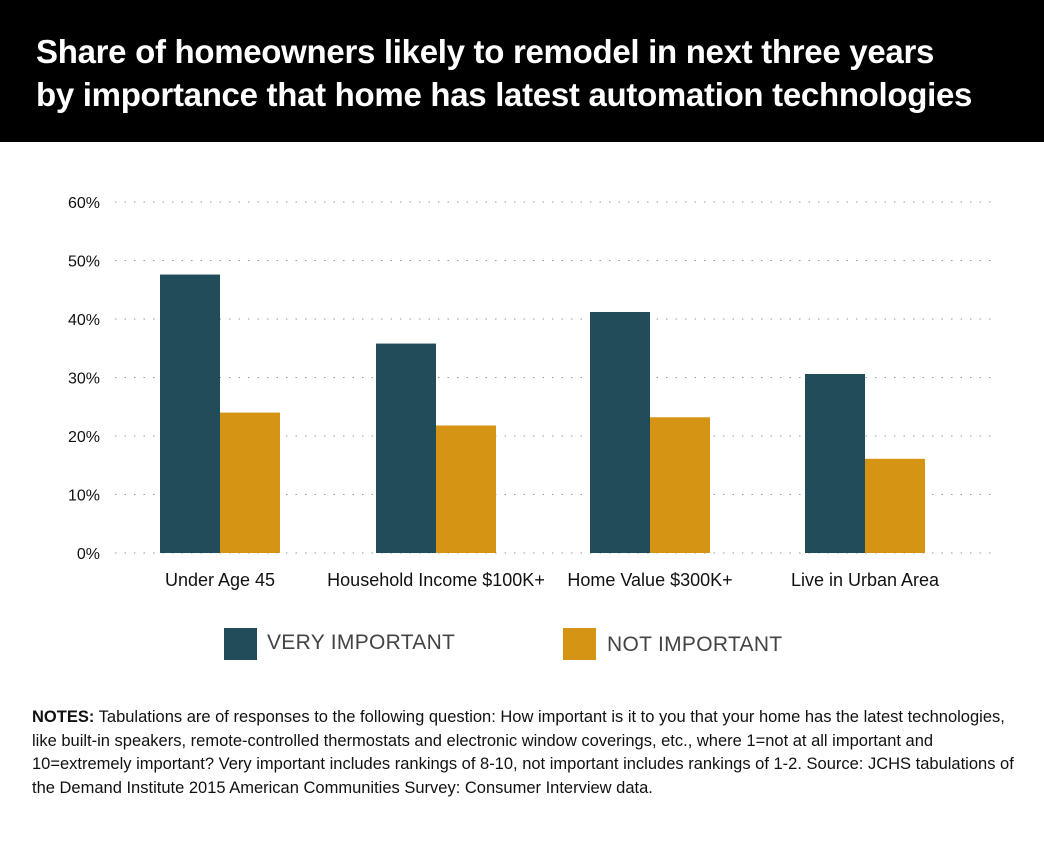 The height and width of the screenshot is (842, 1044). Describe the element at coordinates (865, 580) in the screenshot. I see `x-category-label: Live in Urban Area` at that location.